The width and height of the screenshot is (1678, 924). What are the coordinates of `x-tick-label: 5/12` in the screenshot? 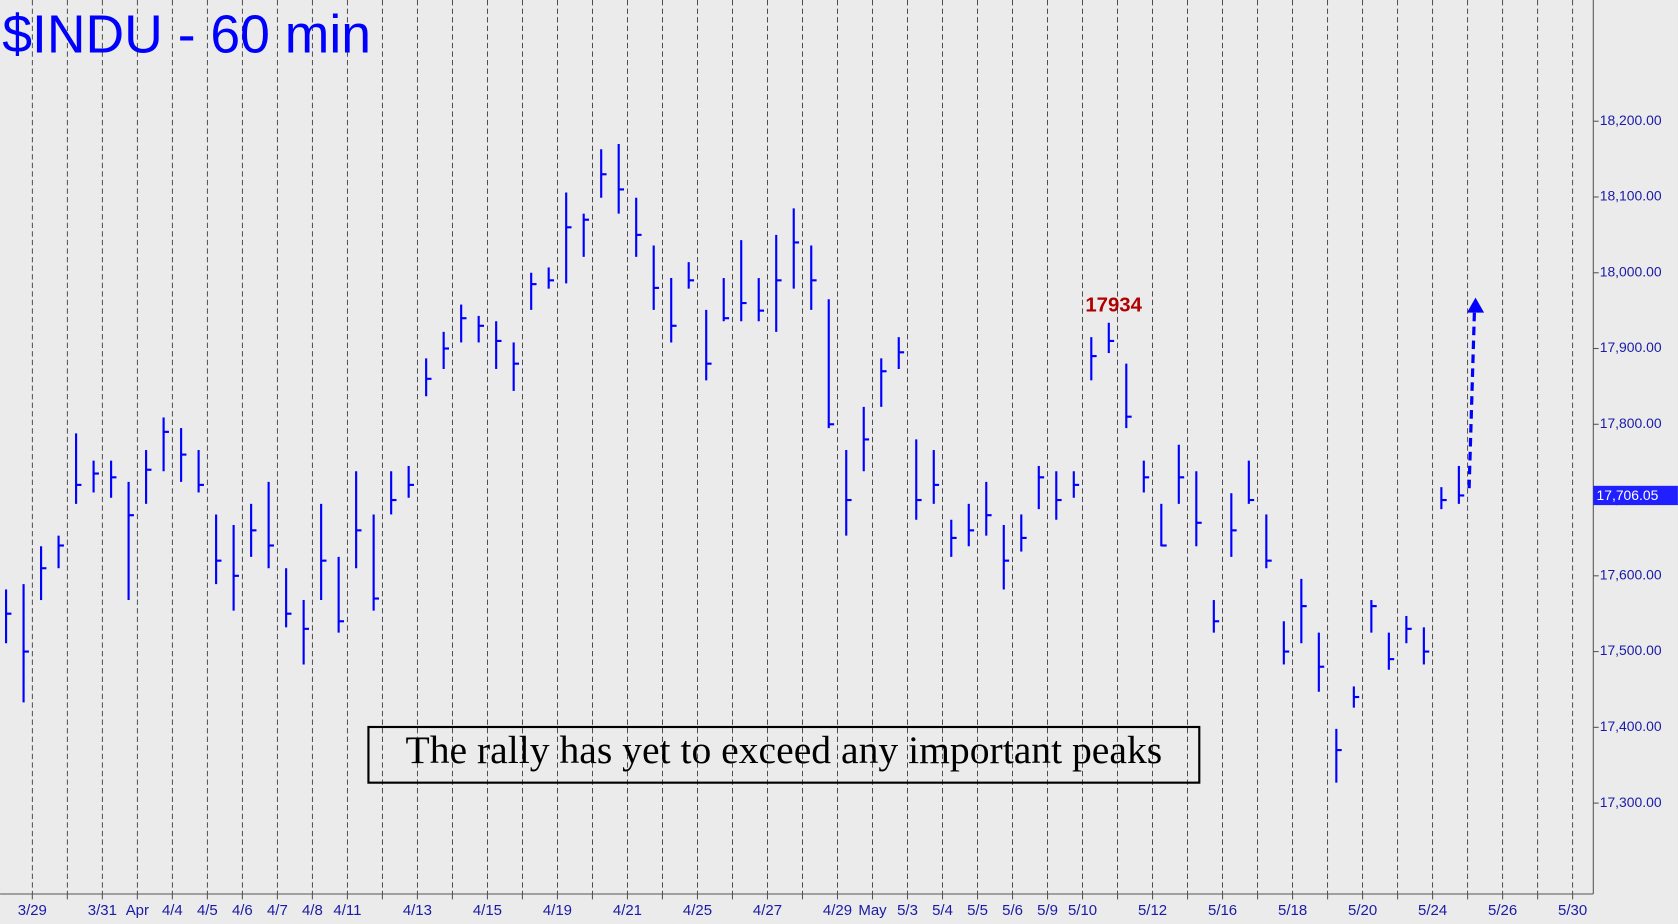 It's located at (1152, 910).